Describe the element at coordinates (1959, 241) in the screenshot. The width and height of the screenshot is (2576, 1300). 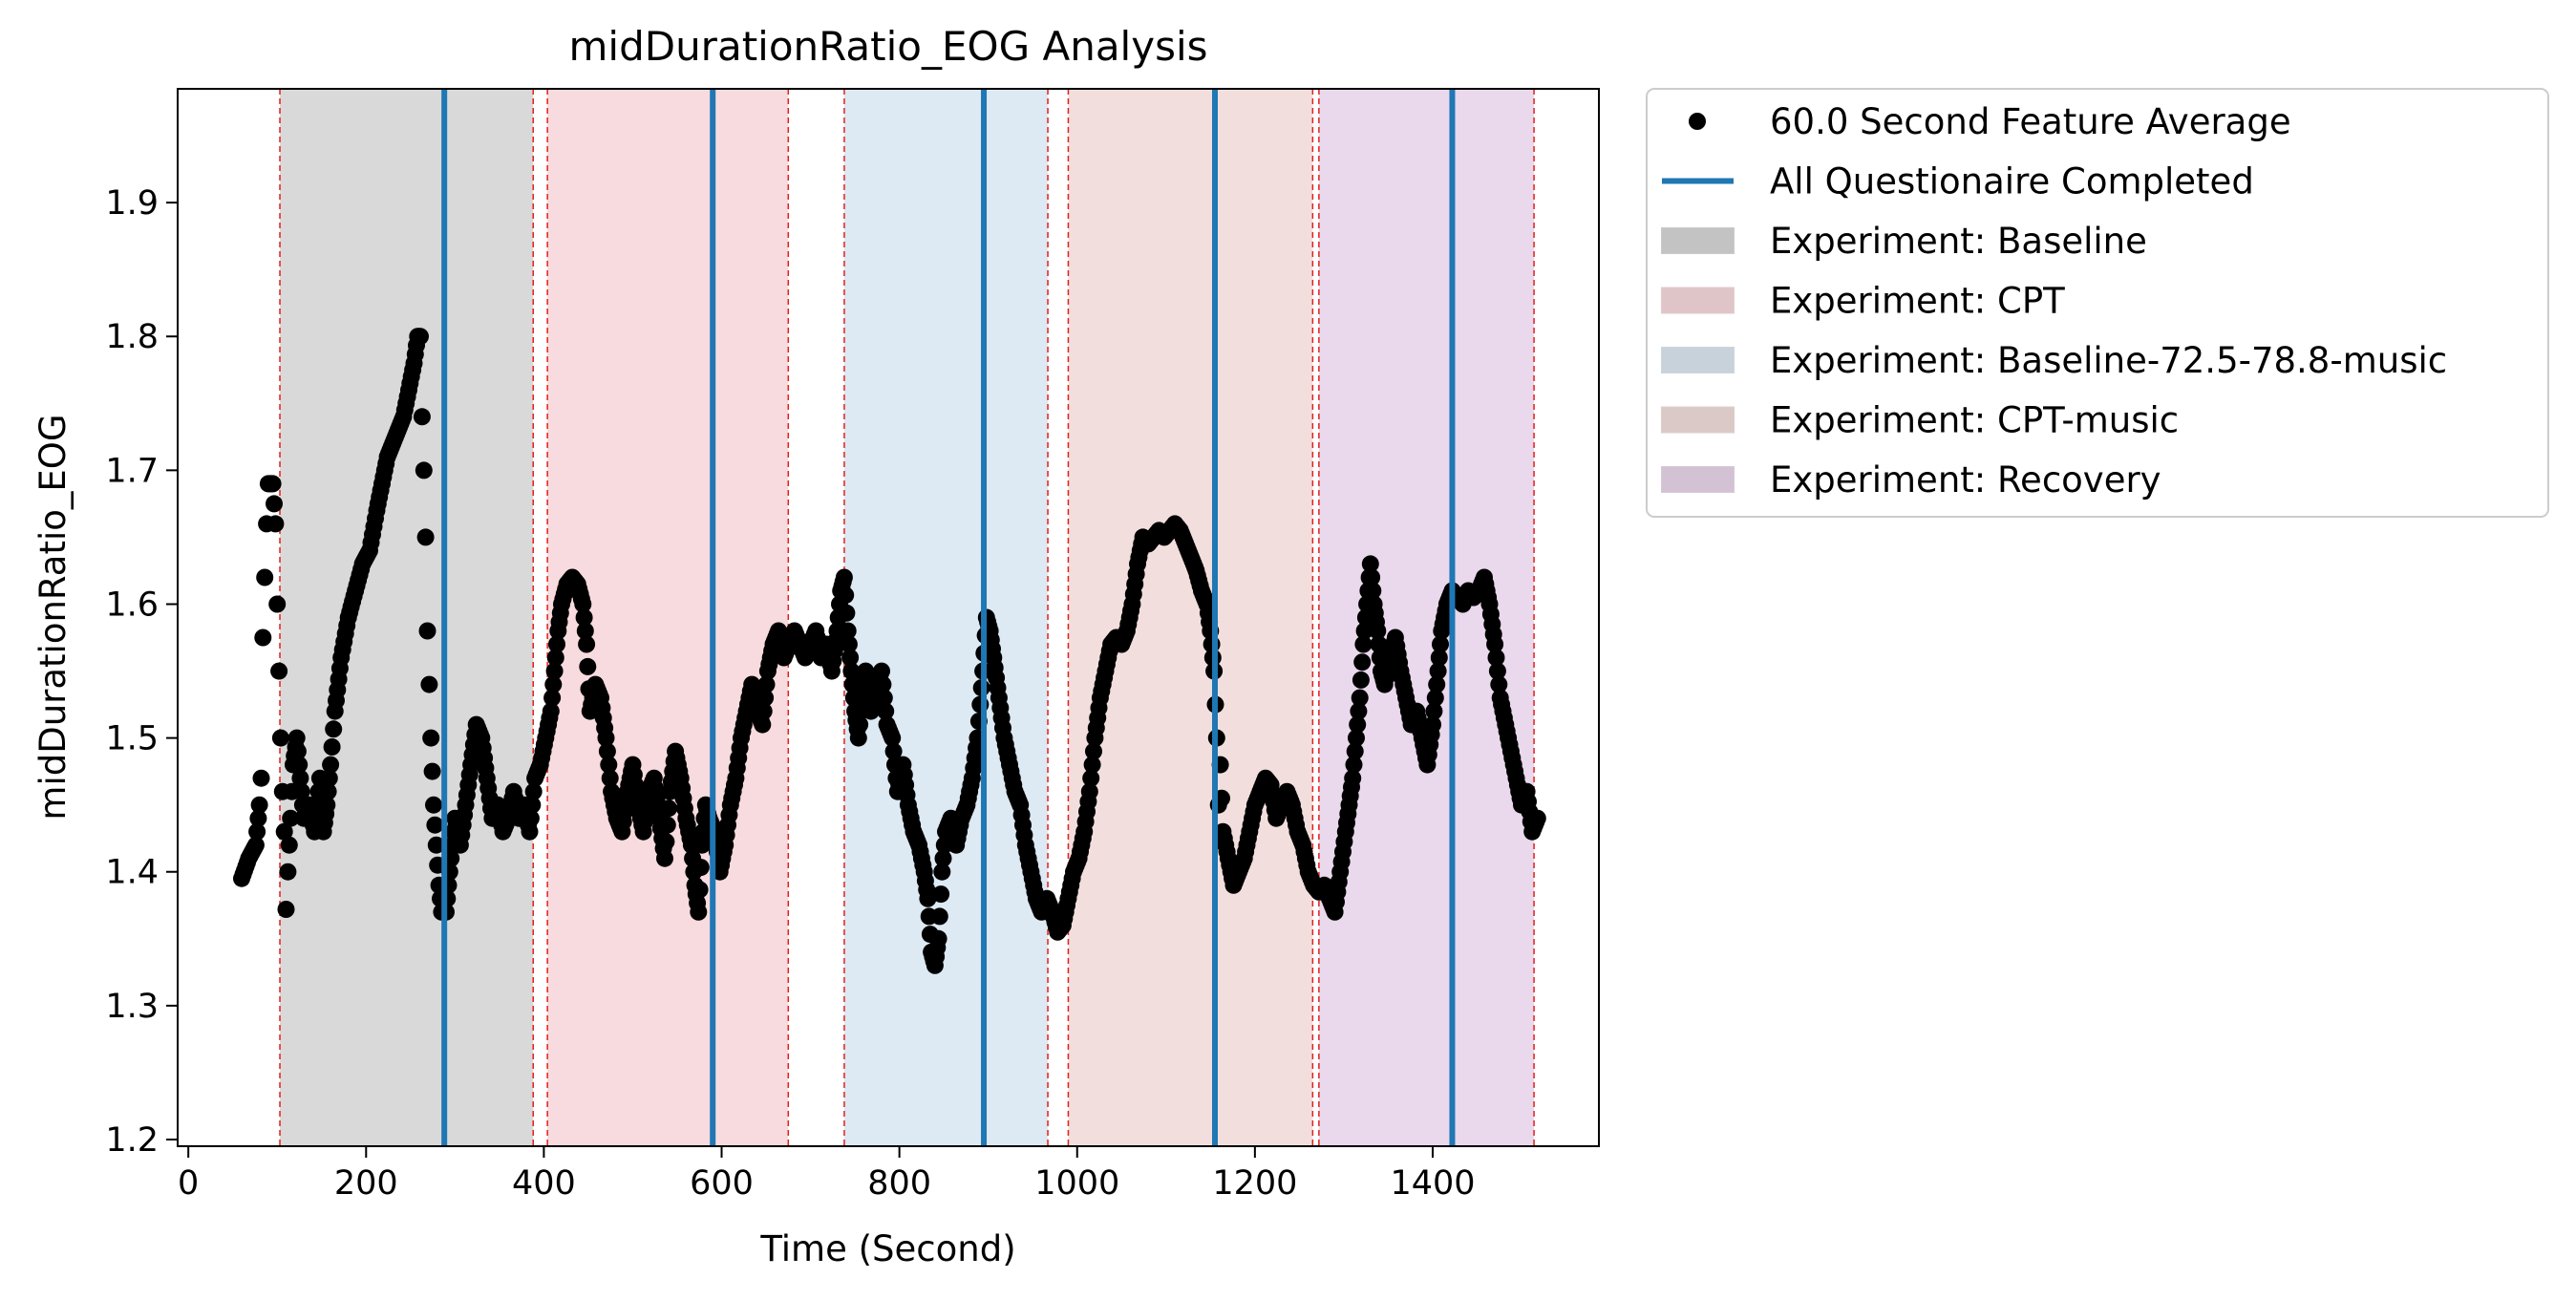
I see `legend-label: Experiment: Baseline` at that location.